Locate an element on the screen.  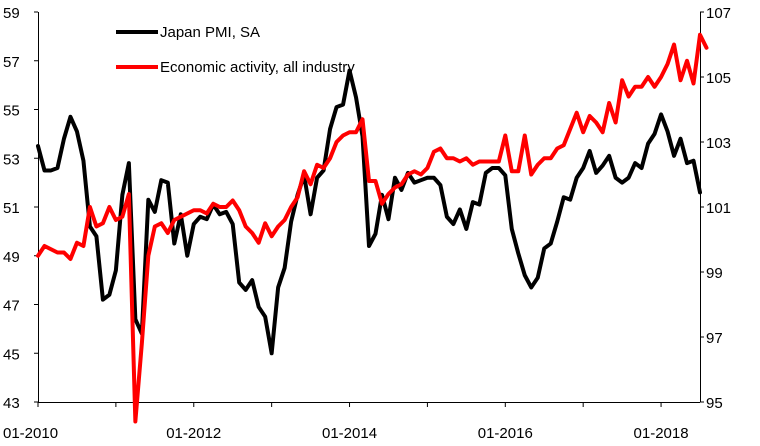
left-y-tick-label: 51 is located at coordinates (11, 208).